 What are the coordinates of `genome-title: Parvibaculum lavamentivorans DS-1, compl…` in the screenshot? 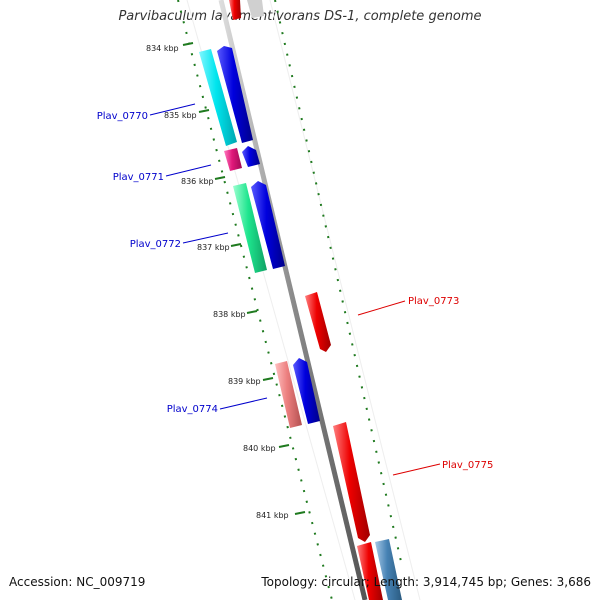 It's located at (300, 16).